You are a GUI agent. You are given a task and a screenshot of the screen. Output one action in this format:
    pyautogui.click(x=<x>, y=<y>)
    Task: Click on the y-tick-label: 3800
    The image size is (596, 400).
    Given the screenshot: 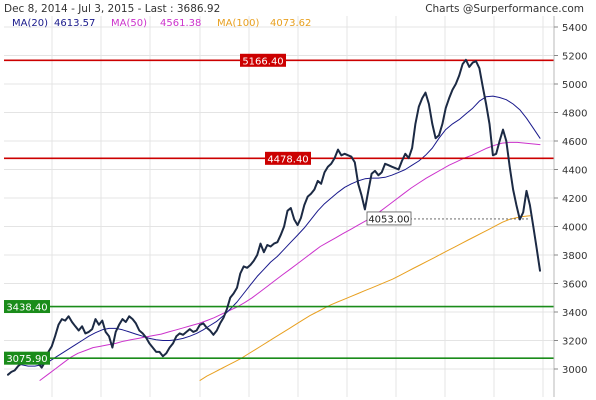 What is the action you would take?
    pyautogui.click(x=574, y=256)
    